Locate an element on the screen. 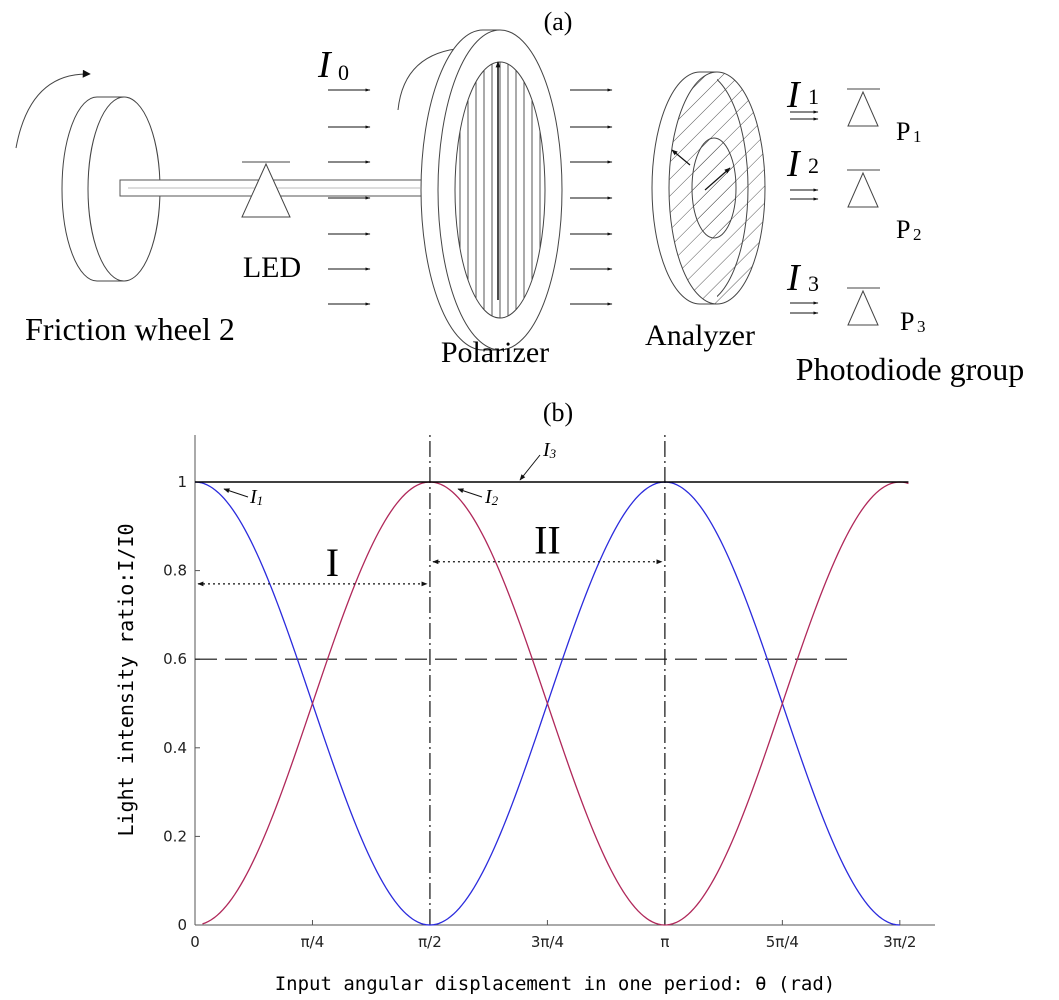 This screenshot has height=1000, width=1059. led-label: LED is located at coordinates (272, 267).